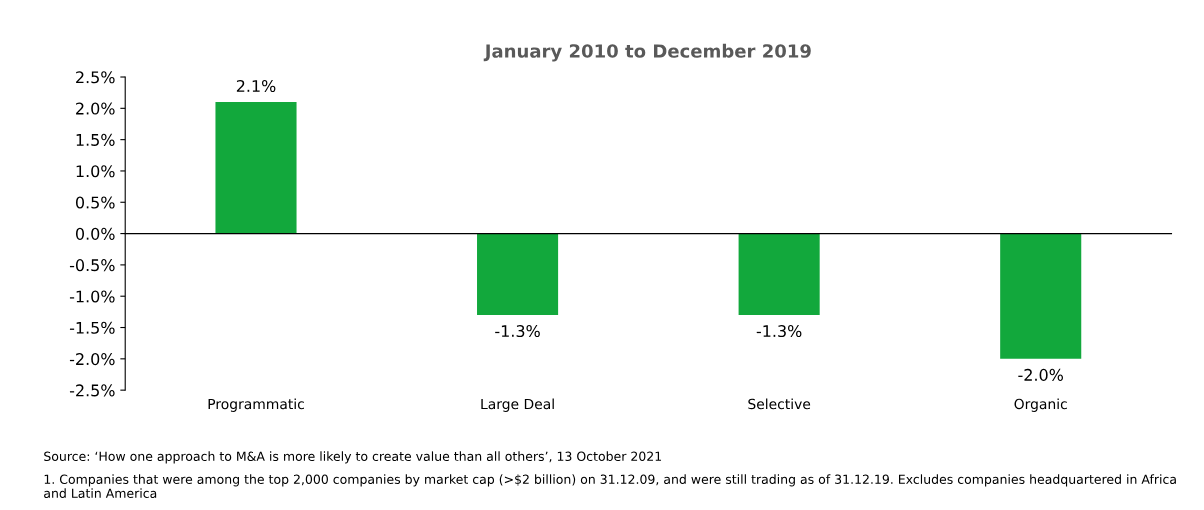  What do you see at coordinates (95, 171) in the screenshot?
I see `y-tick-label: 1.0%` at bounding box center [95, 171].